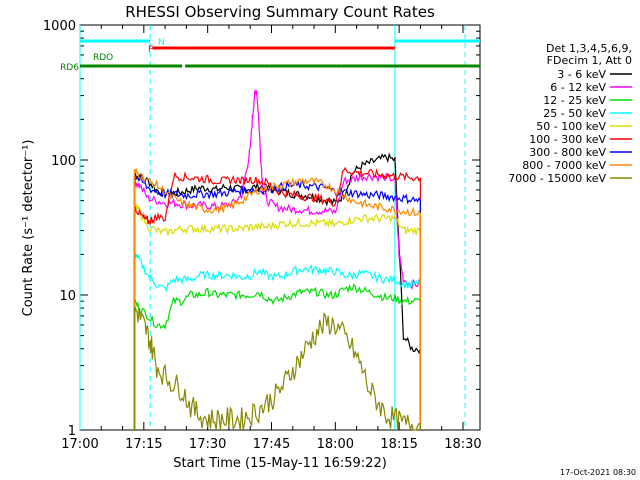 The width and height of the screenshot is (640, 480). Describe the element at coordinates (277, 368) in the screenshot. I see `series-line-7000-15000-kev` at that location.